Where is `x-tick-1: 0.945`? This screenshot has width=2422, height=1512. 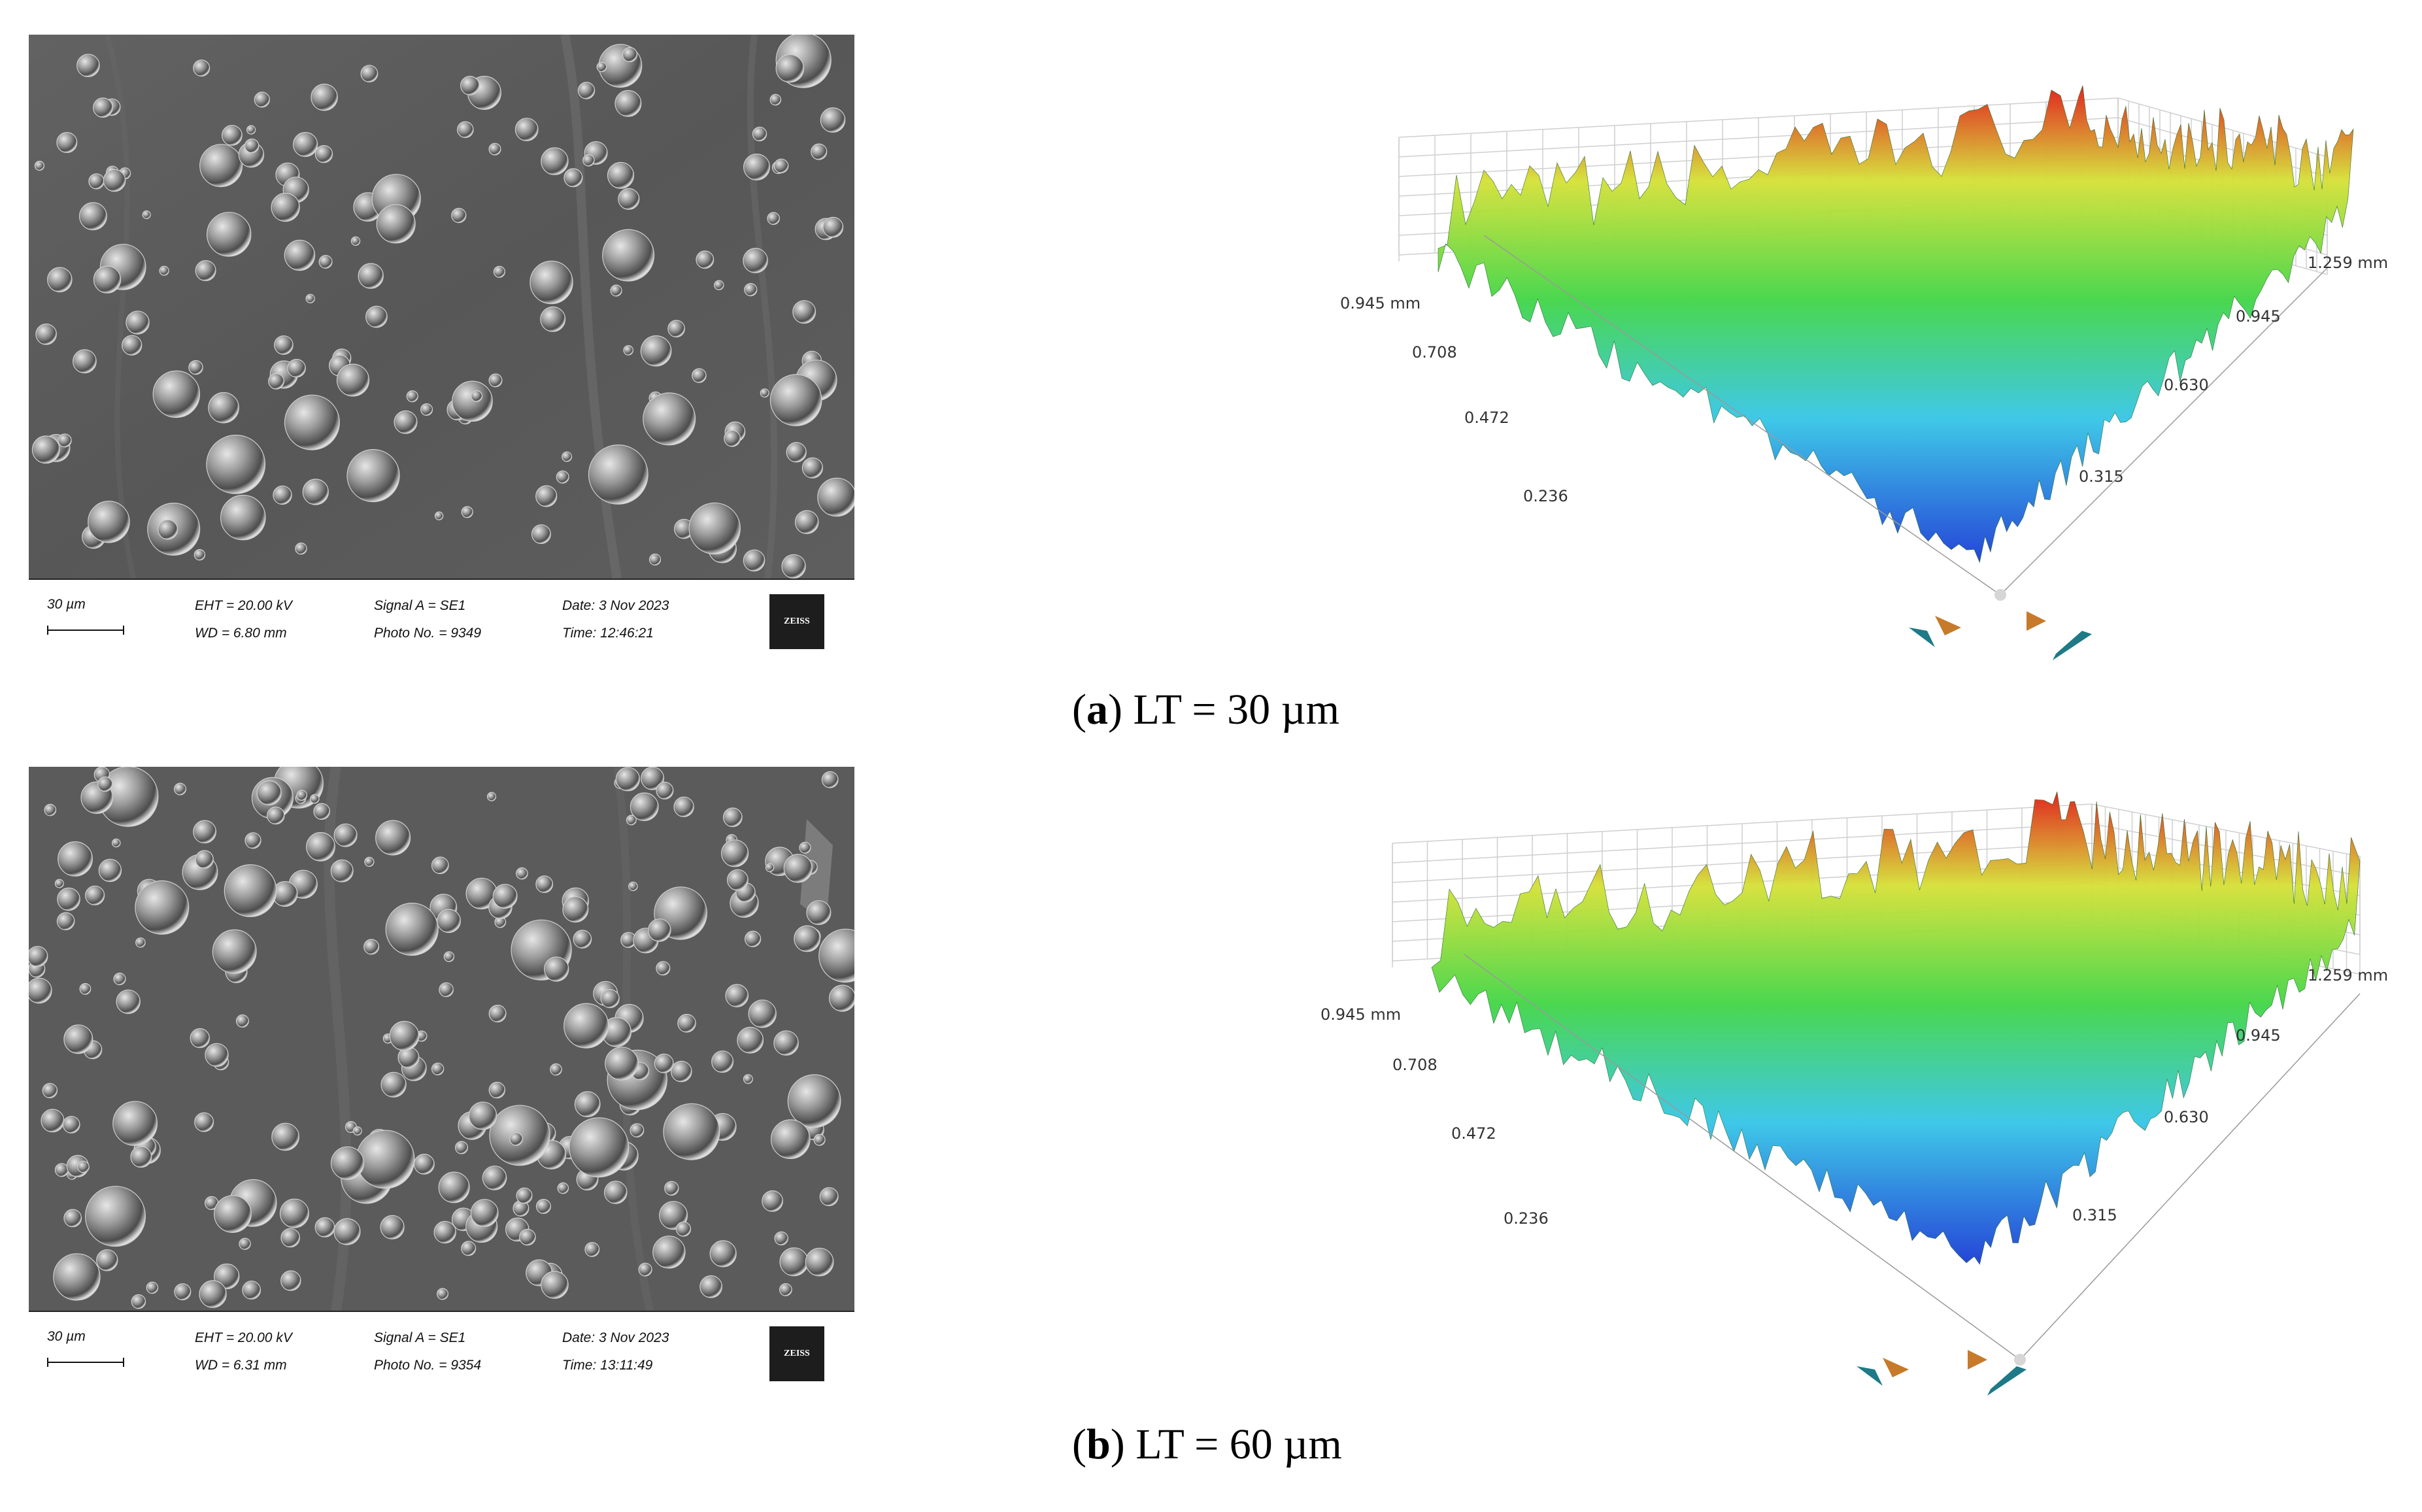
x-tick-1: 0.945 is located at coordinates (2258, 316).